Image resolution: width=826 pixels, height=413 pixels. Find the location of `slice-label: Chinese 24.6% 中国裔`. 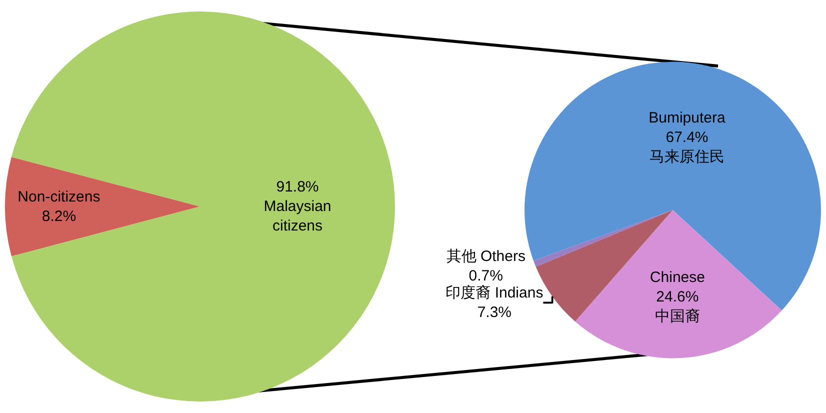

slice-label: Chinese 24.6% 中国裔 is located at coordinates (677, 297).